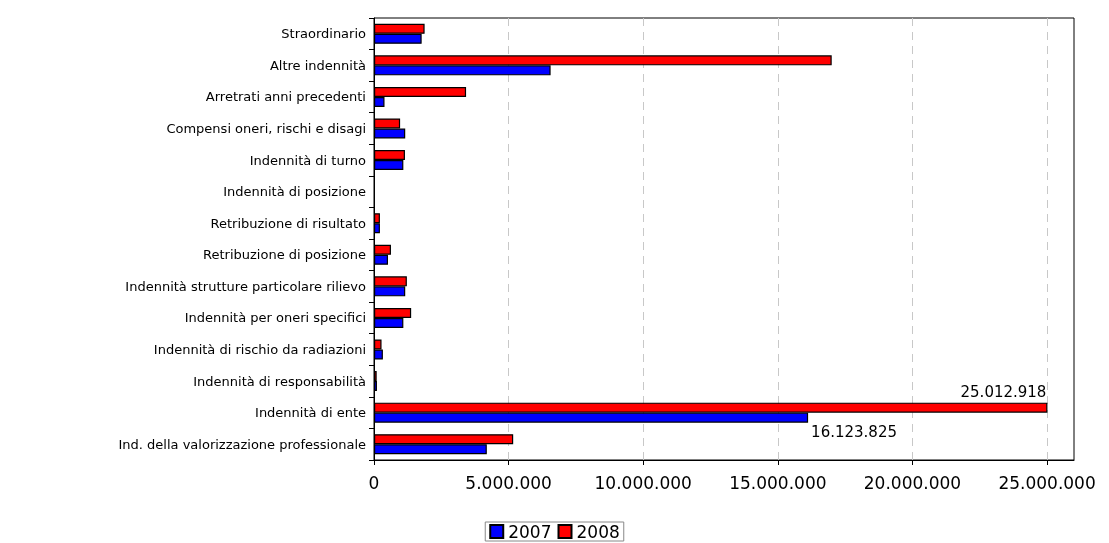 The image size is (1109, 543). What do you see at coordinates (285, 97) in the screenshot?
I see `y-tick-label: Arretrati anni precedenti` at bounding box center [285, 97].